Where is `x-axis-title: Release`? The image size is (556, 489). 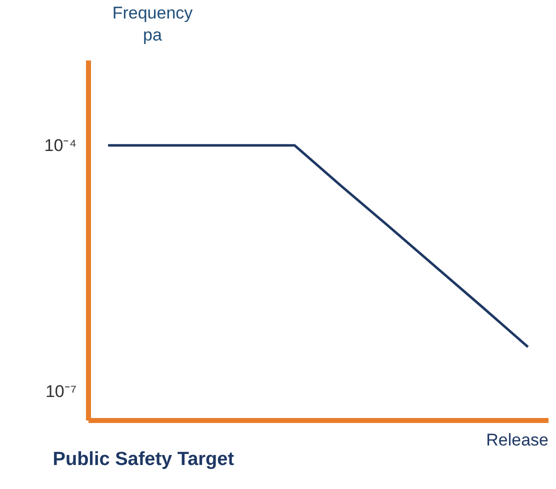 x-axis-title: Release is located at coordinates (517, 440).